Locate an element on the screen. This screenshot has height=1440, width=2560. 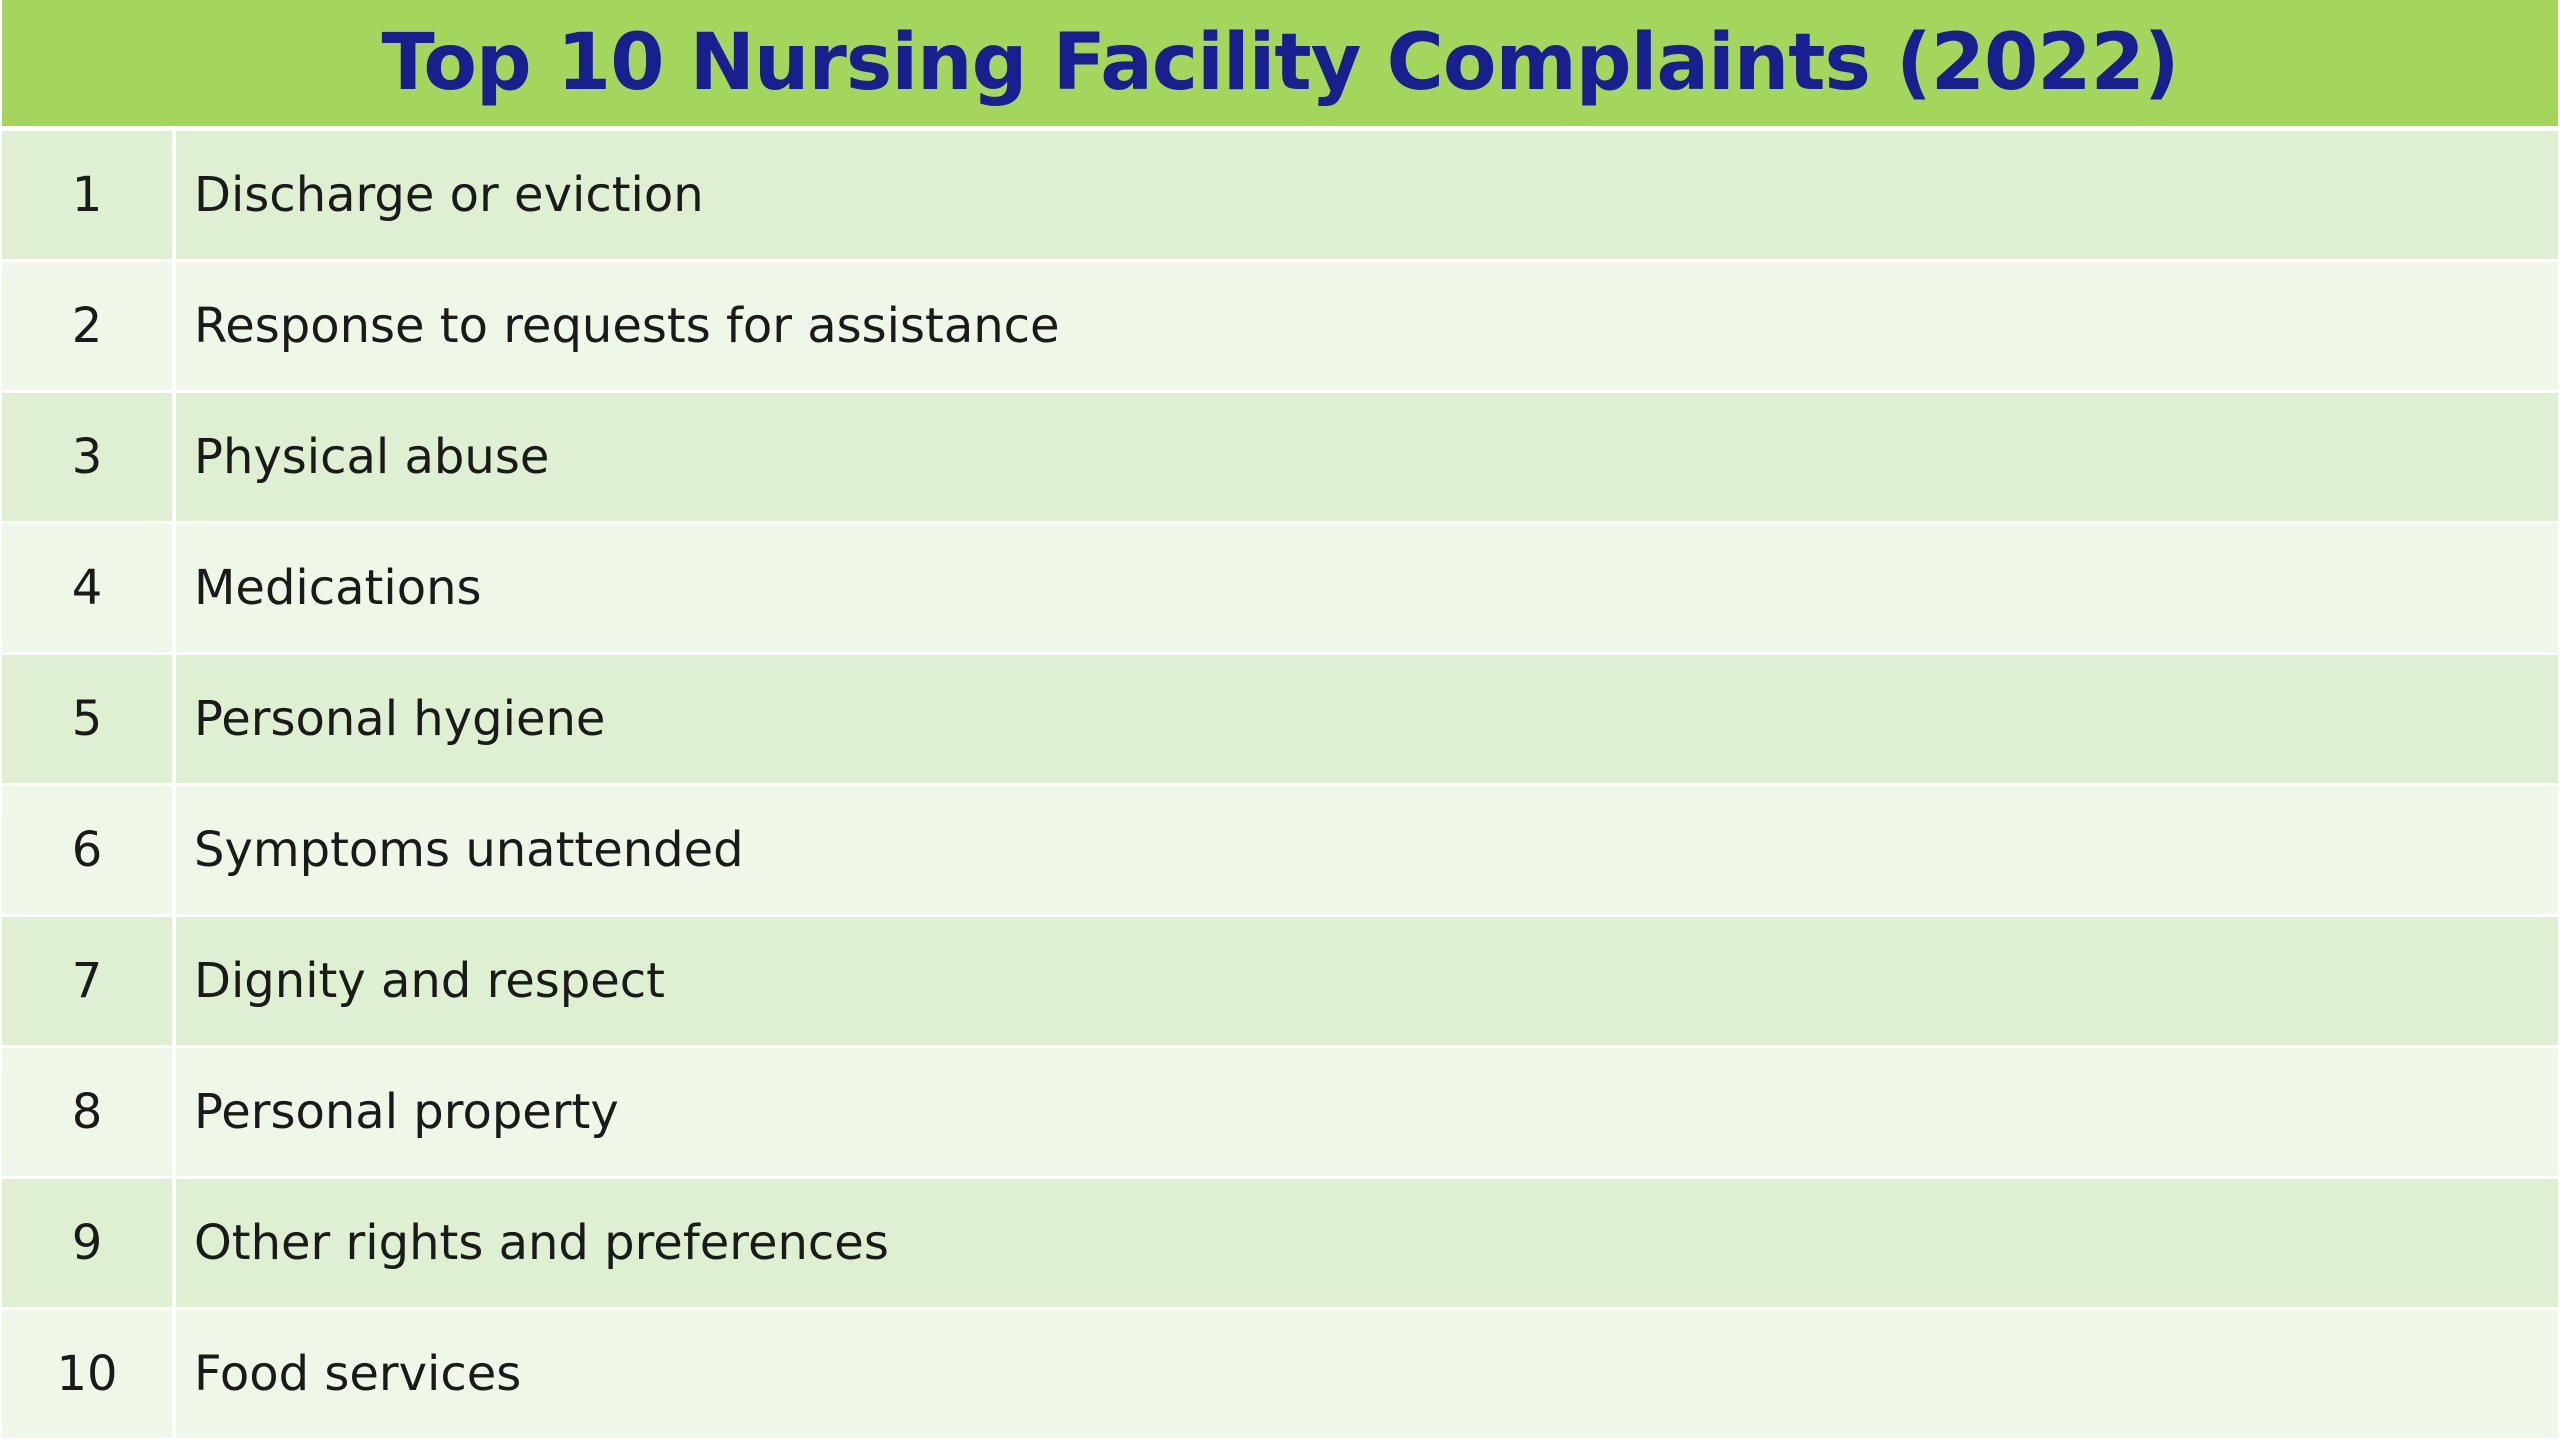
rank-cell: 9 is located at coordinates (87, 1243).